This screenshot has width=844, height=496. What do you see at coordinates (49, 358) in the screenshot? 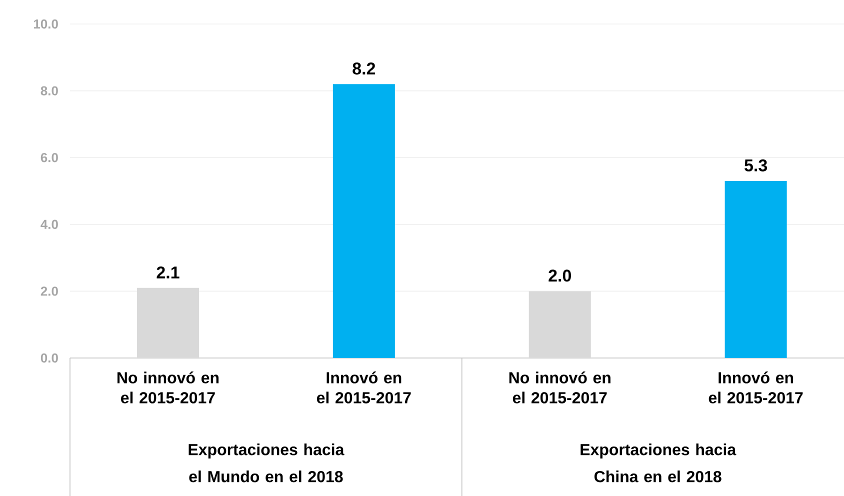
I see `y-tick-label: 0.0` at bounding box center [49, 358].